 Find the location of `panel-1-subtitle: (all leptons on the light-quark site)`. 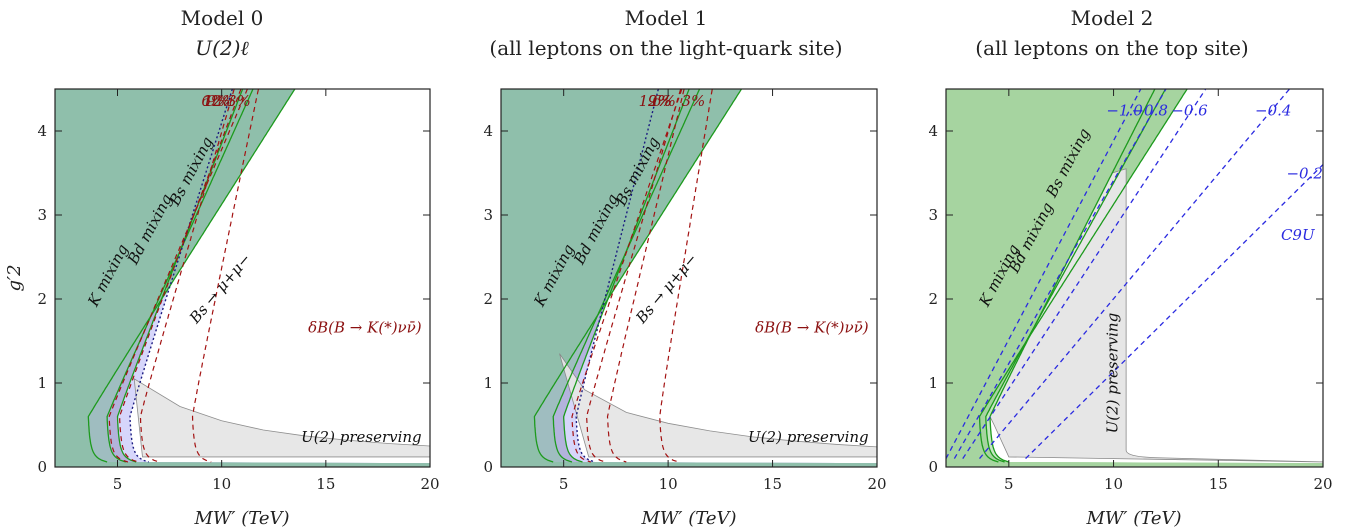

panel-1-subtitle: (all leptons on the light-quark site) is located at coordinates (665, 48).